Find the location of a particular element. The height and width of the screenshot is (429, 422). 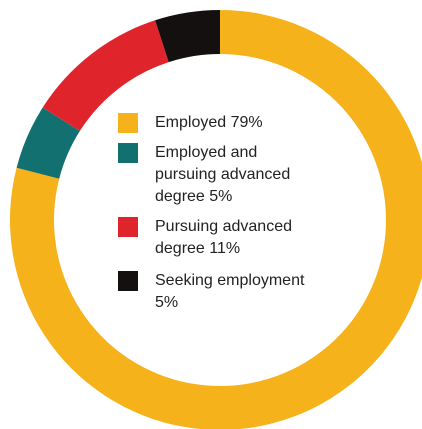

legend-item-pursuing-degree: Pursuing advanced degree 11% is located at coordinates (233, 238).